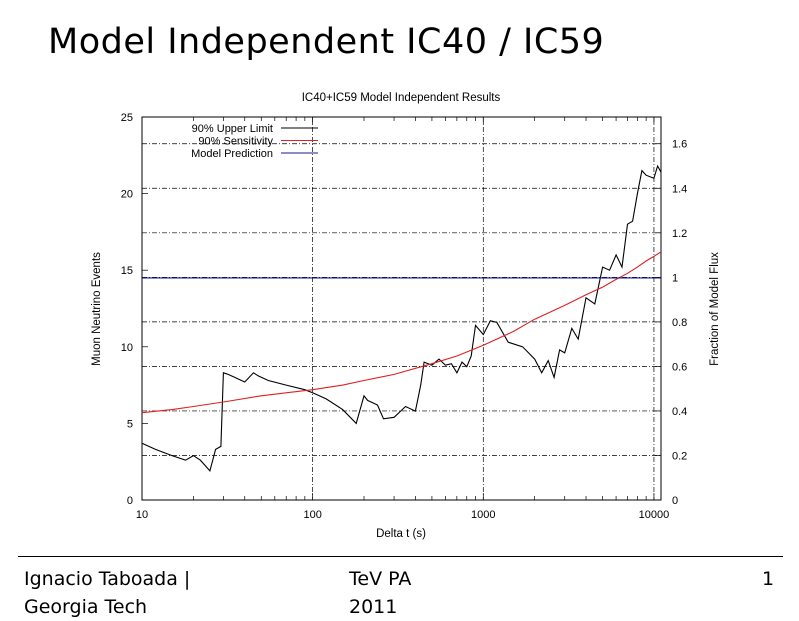 This screenshot has width=799, height=621. Describe the element at coordinates (654, 515) in the screenshot. I see `x-tick-label: 10000` at that location.